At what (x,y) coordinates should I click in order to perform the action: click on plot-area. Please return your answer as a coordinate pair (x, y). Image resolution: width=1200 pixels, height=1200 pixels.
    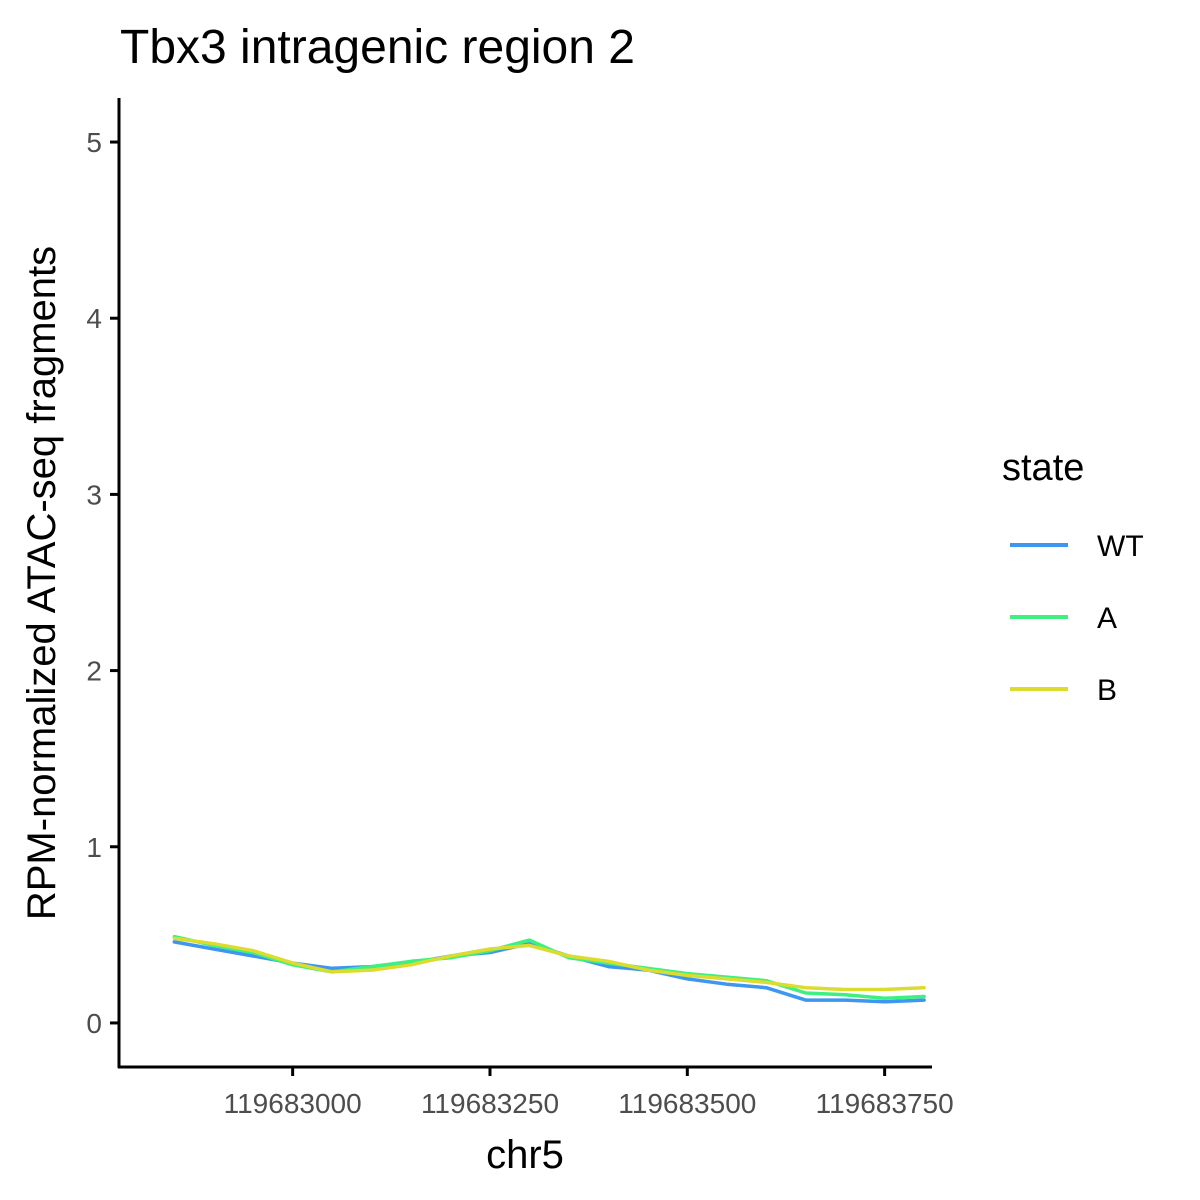
    Looking at the image, I should click on (549, 969).